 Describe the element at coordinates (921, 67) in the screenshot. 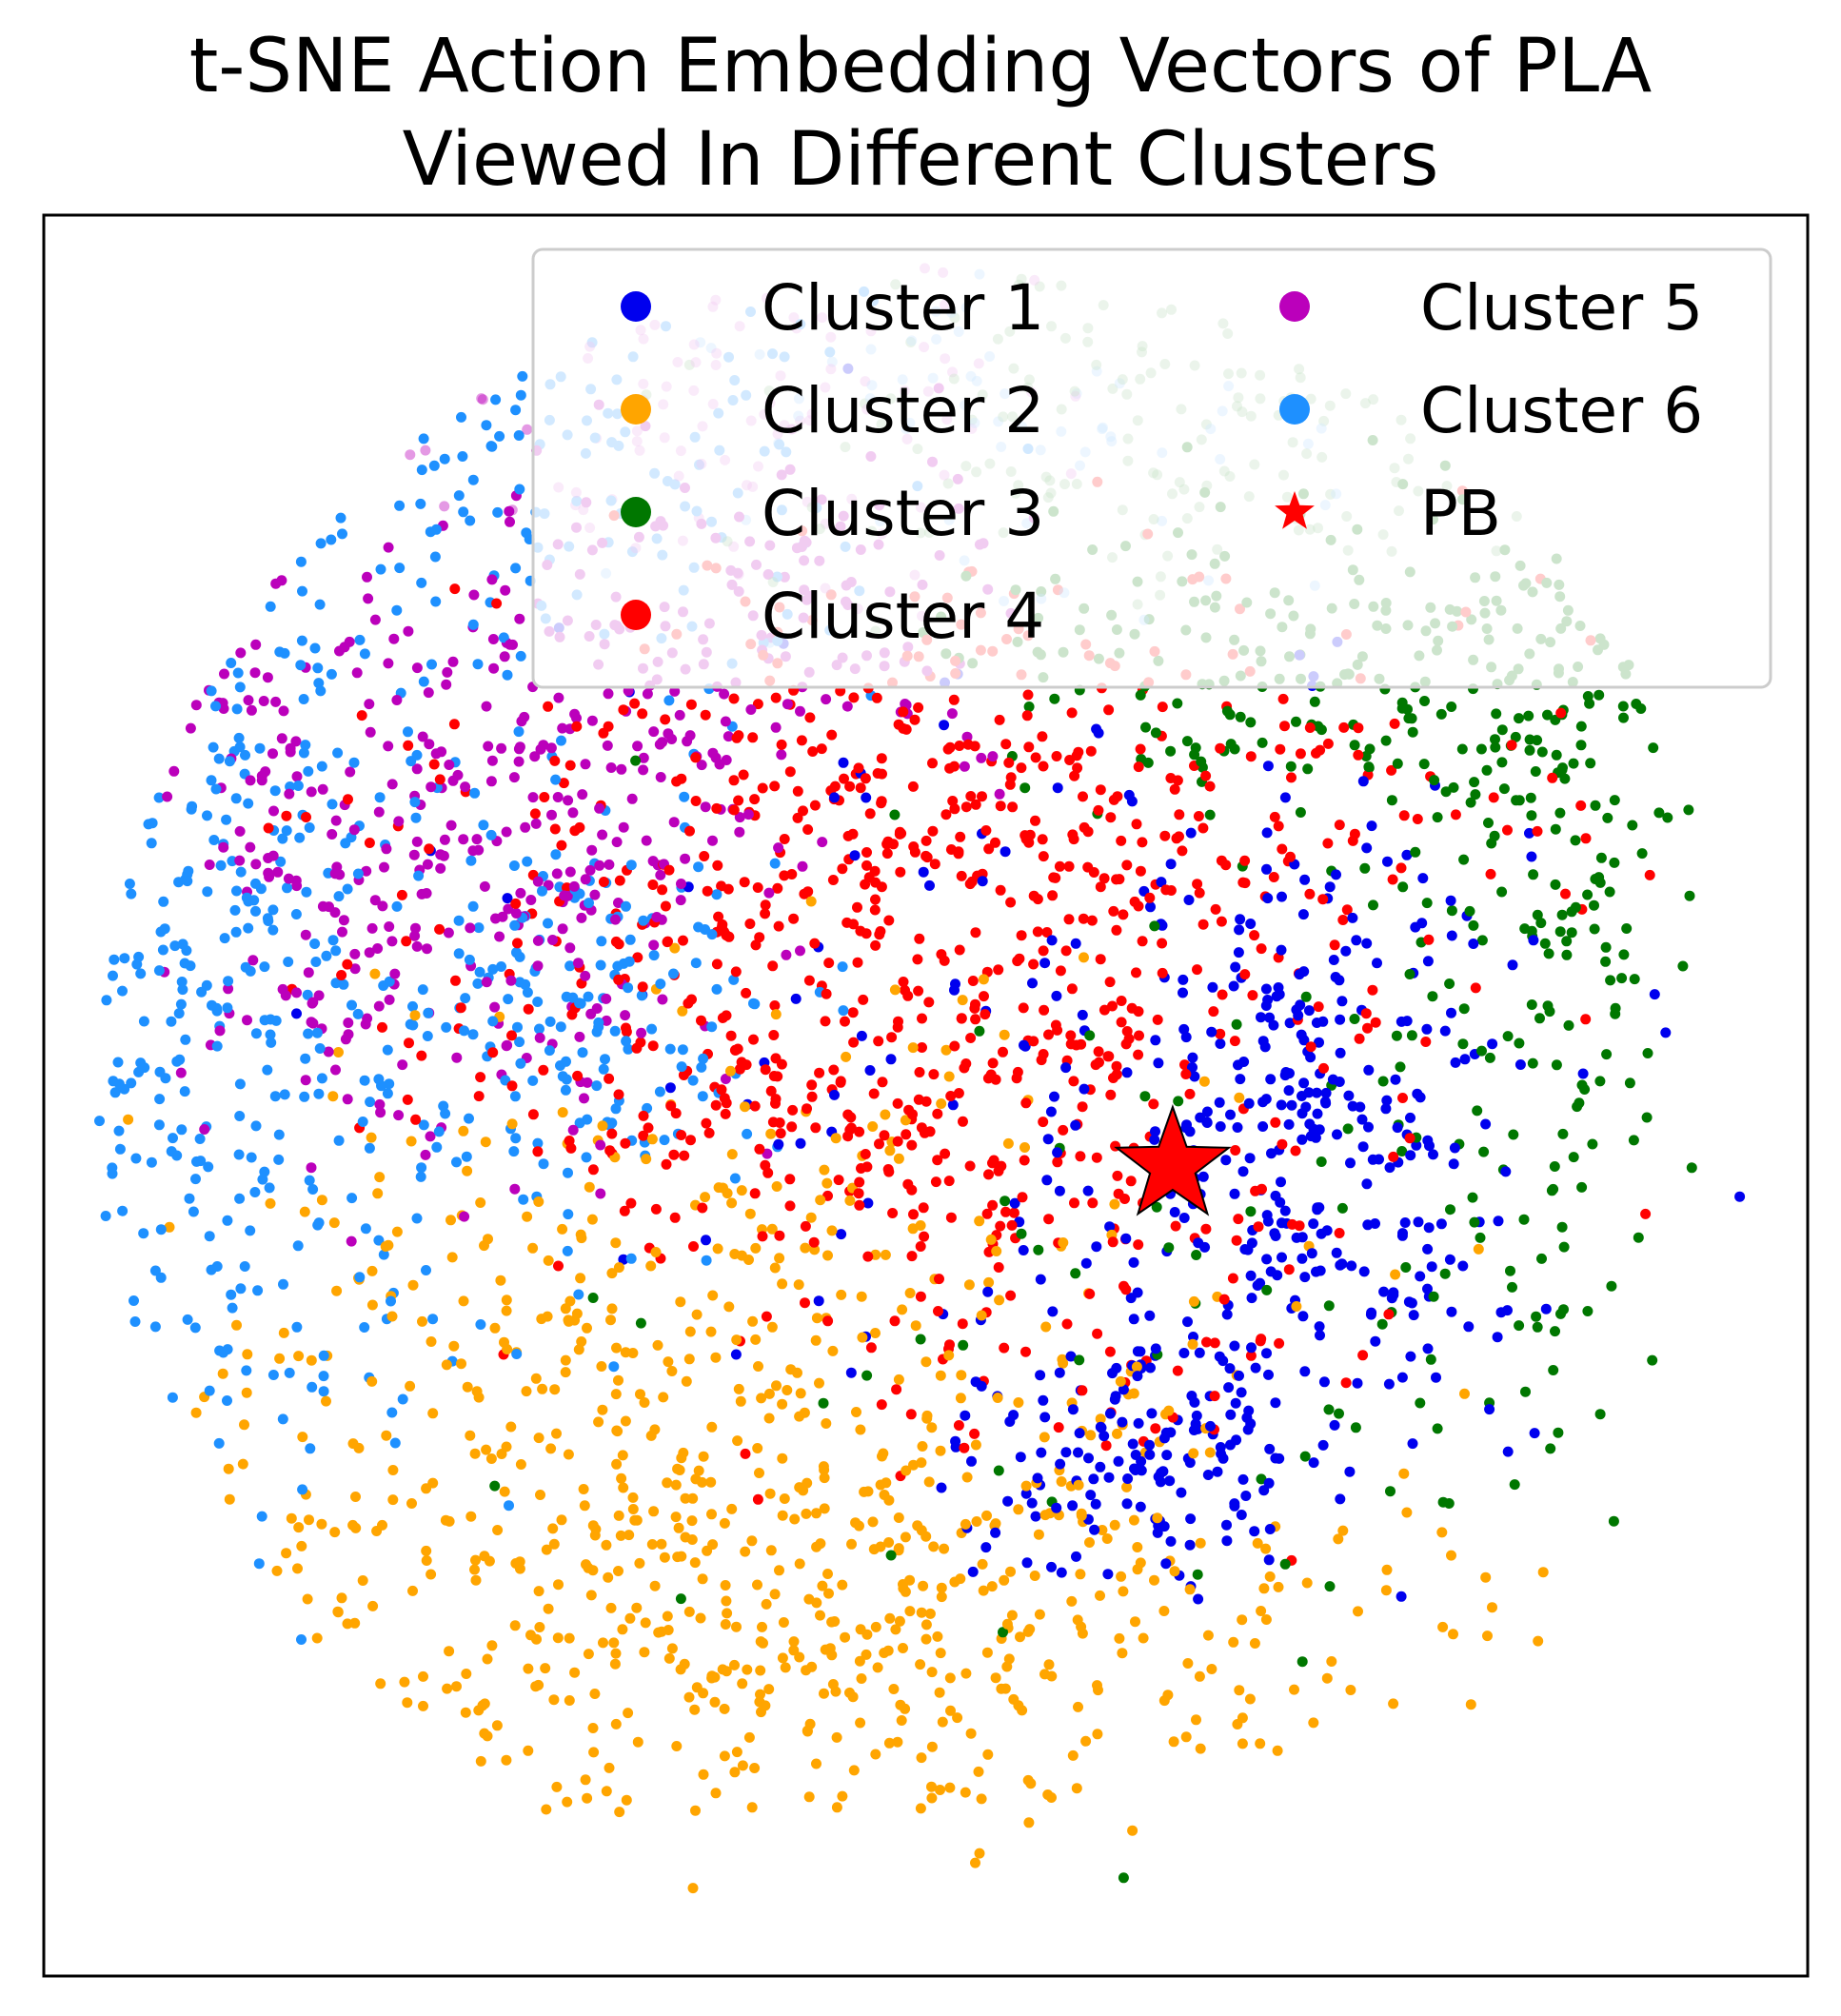

I see `chart-title-line-1: t-SNE Action Embedding Vectors of PLA` at that location.